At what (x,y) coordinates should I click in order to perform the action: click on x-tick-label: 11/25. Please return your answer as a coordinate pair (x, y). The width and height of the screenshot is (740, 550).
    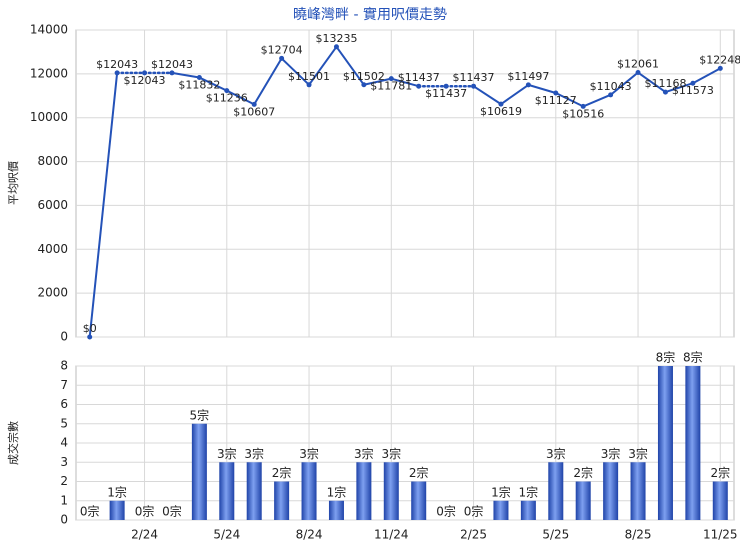
    Looking at the image, I should click on (720, 535).